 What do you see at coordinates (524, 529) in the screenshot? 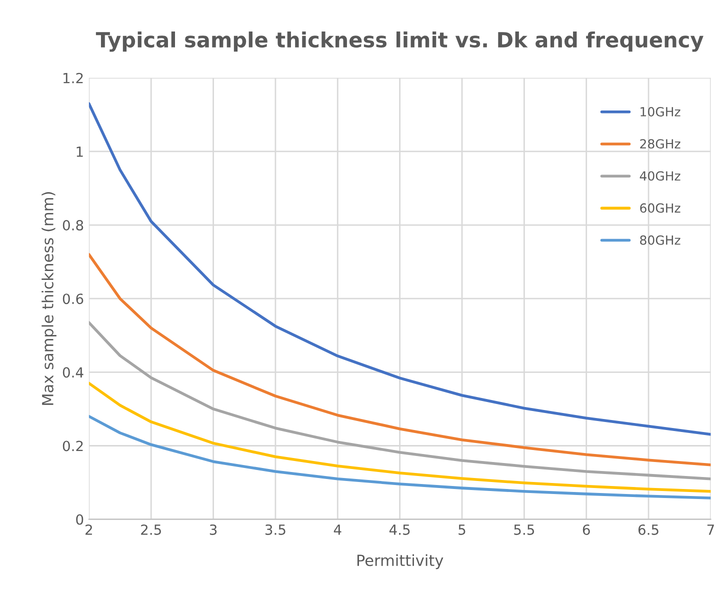
I see `x-tick-label: 5.5` at bounding box center [524, 529].